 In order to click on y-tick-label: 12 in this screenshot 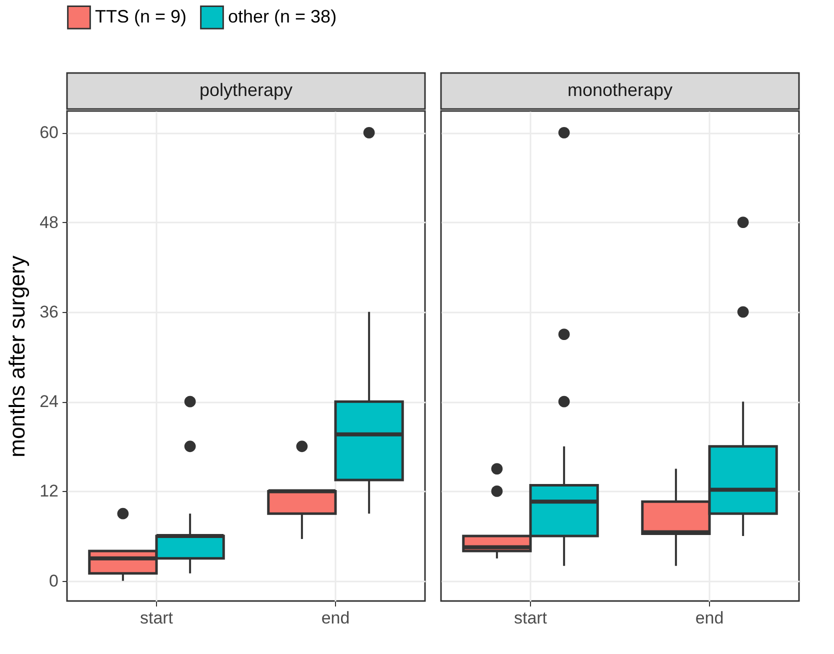, I will do `click(49, 491)`.